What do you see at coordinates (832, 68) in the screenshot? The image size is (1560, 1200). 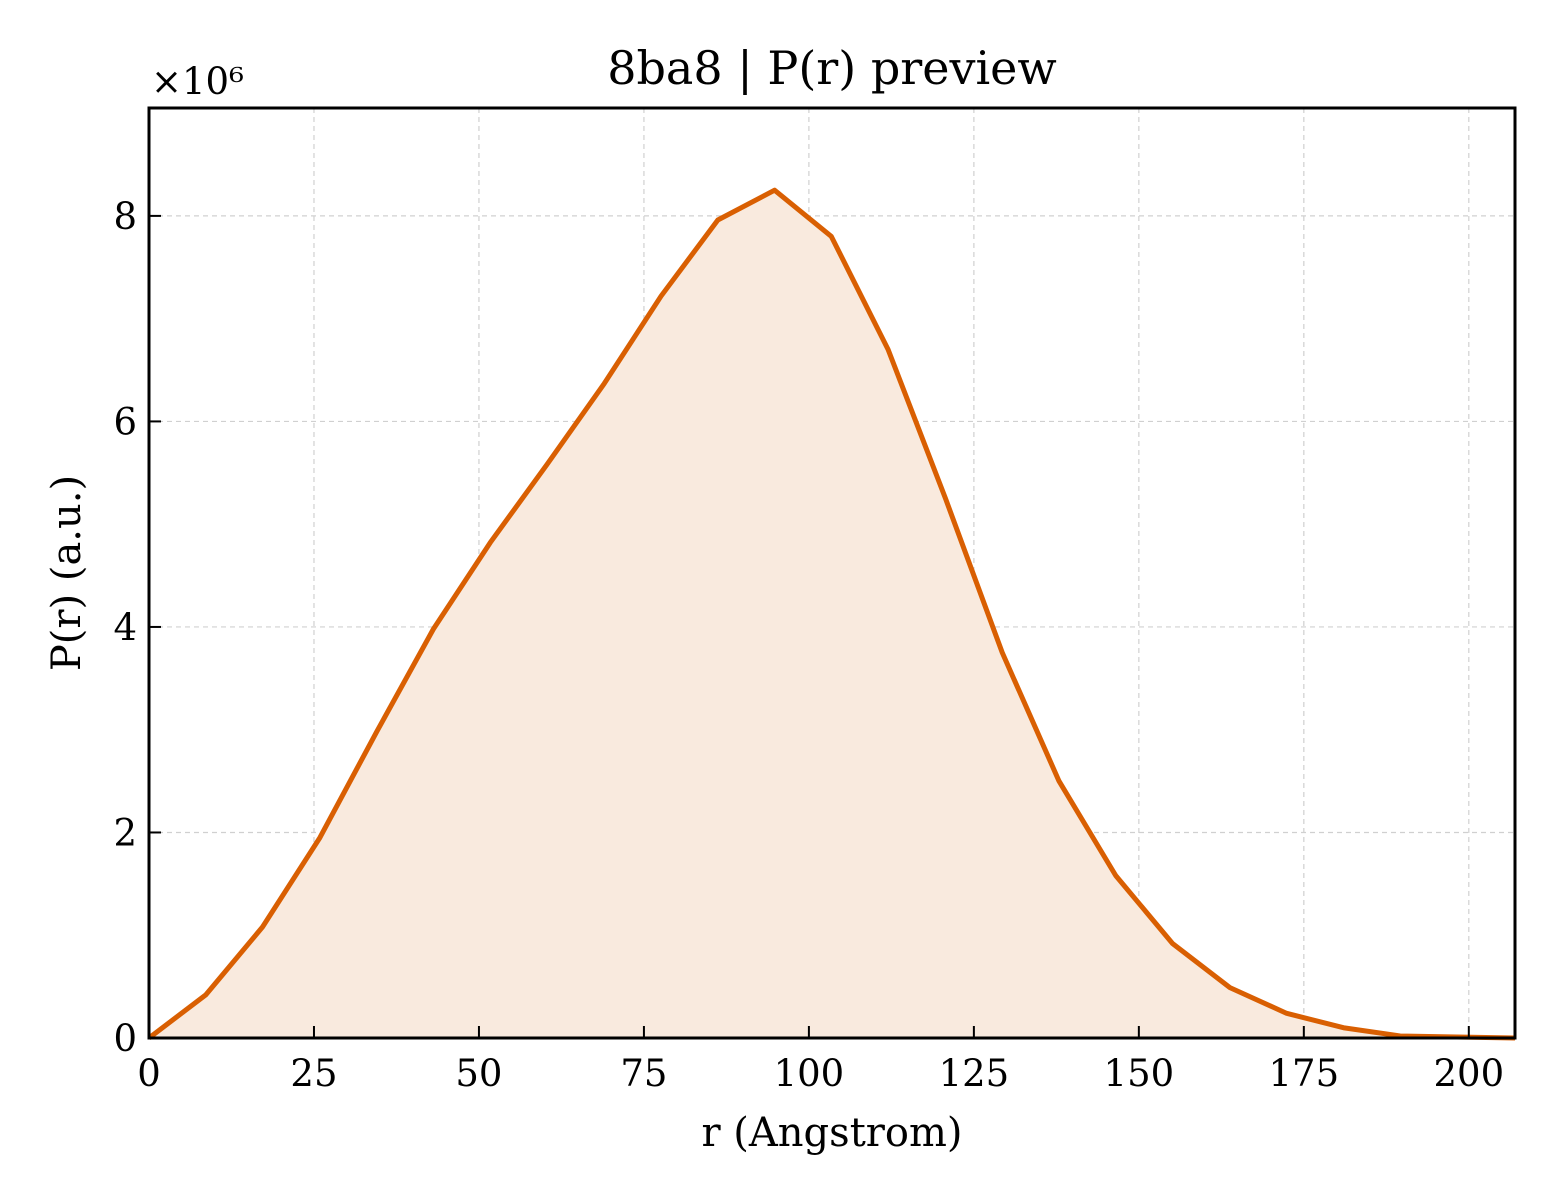 I see `chart-title: 8ba8 | P(r) preview` at bounding box center [832, 68].